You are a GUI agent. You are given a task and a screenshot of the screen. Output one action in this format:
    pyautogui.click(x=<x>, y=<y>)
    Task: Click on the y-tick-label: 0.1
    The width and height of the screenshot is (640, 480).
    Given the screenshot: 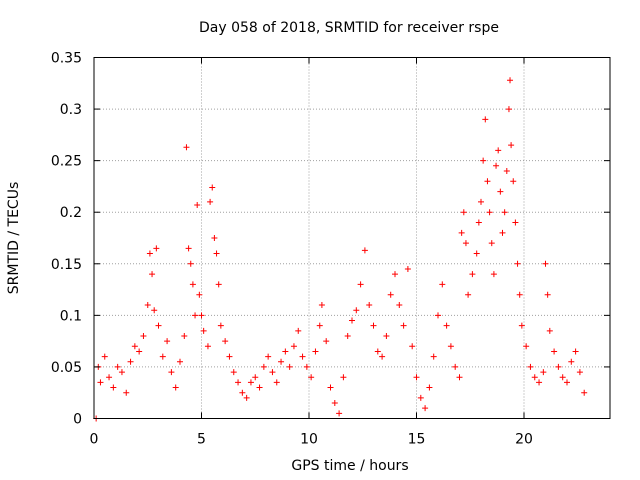 What is the action you would take?
    pyautogui.click(x=71, y=316)
    